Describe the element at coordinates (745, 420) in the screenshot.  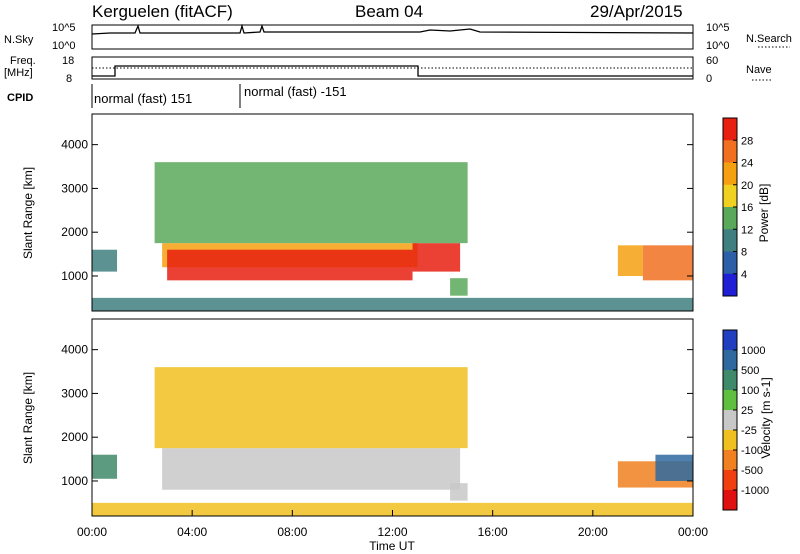
I see `velocity-colorbar: 1000 500 100 25 -25 -100 -500 -1000` at that location.